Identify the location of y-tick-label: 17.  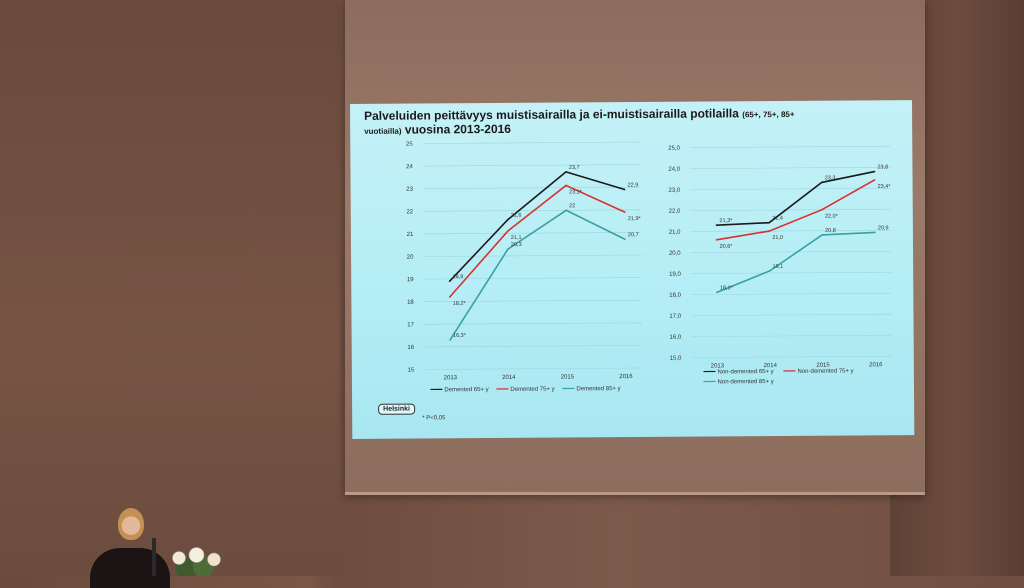
(410, 325).